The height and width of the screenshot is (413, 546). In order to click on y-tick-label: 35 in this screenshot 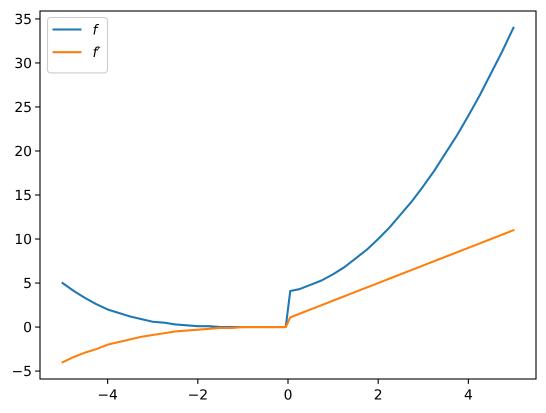, I will do `click(23, 20)`.